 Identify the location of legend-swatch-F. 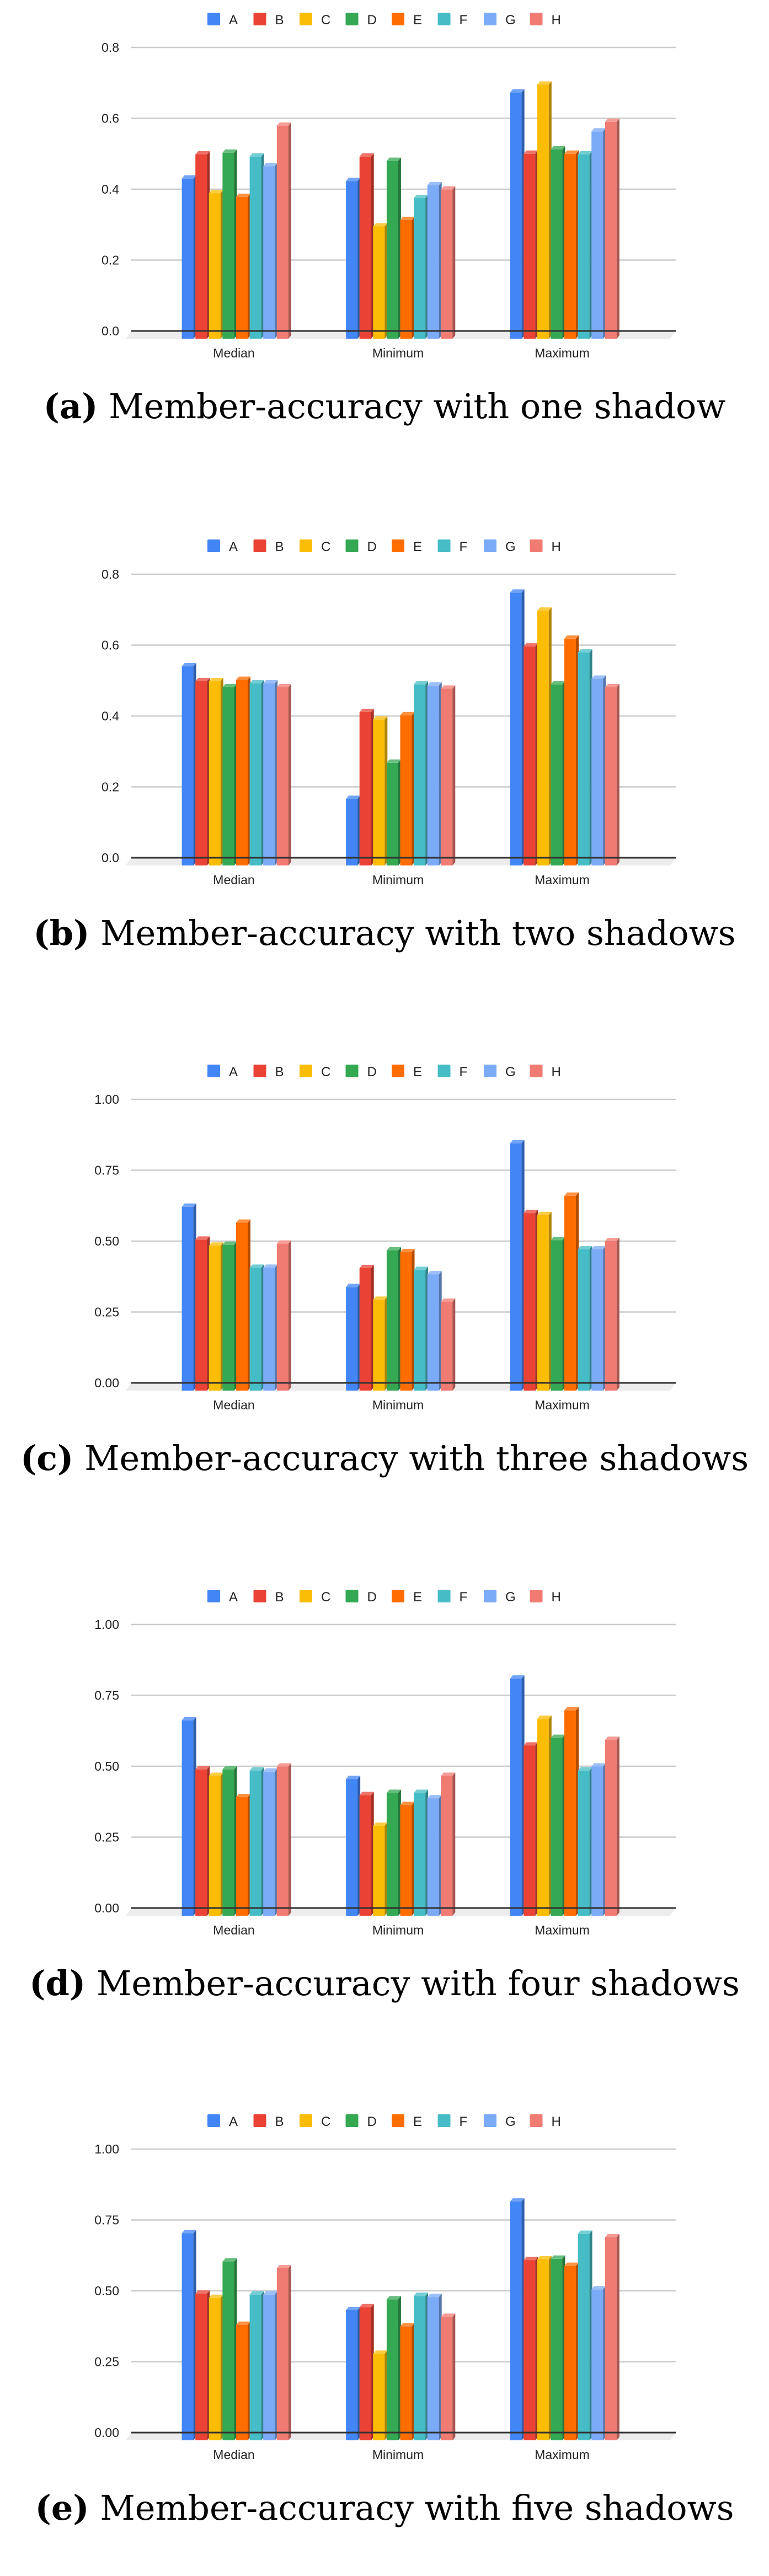
(444, 2120).